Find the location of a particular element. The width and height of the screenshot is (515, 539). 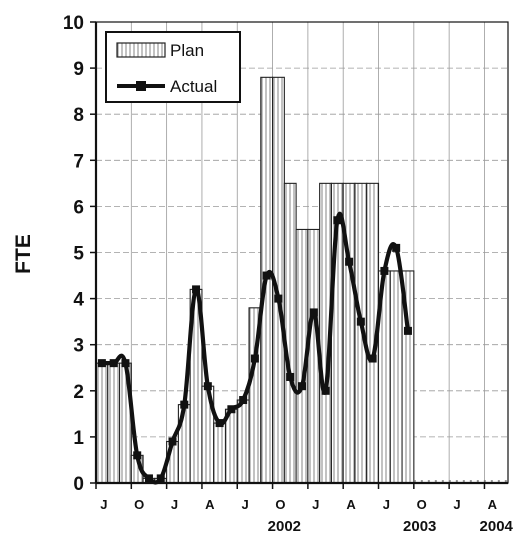

legend-plan-label: Plan is located at coordinates (187, 50).